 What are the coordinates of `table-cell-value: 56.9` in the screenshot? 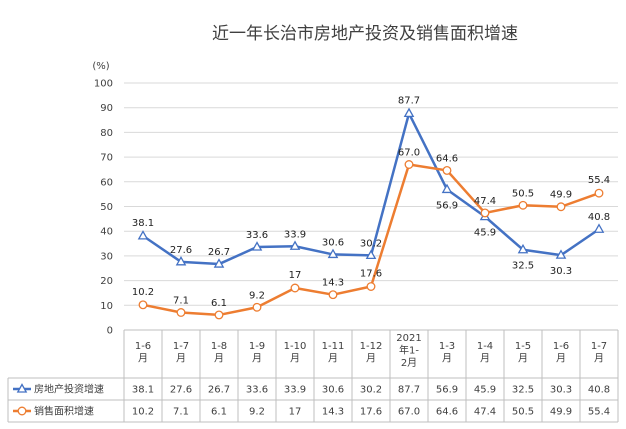 It's located at (447, 390).